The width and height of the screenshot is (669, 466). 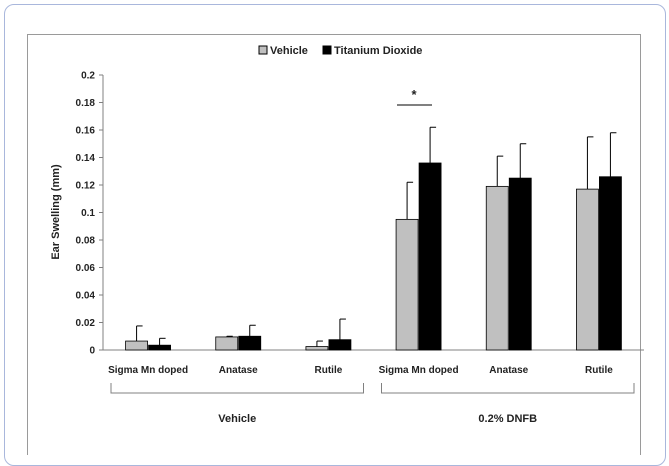 I want to click on legend: Vehicle Titanium Dioxide, so click(x=340, y=51).